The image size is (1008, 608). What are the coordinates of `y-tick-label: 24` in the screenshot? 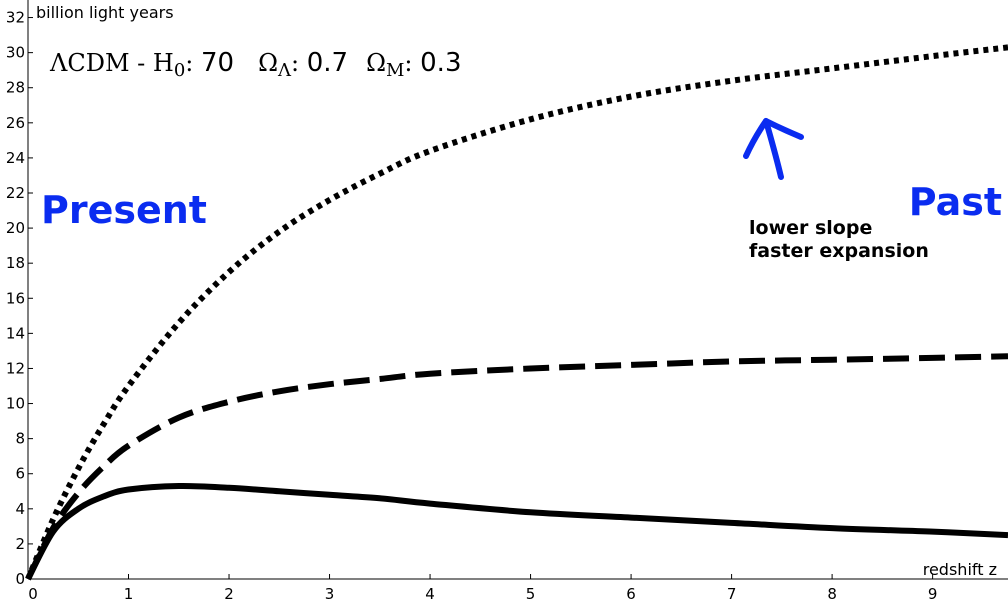 It's located at (15, 158).